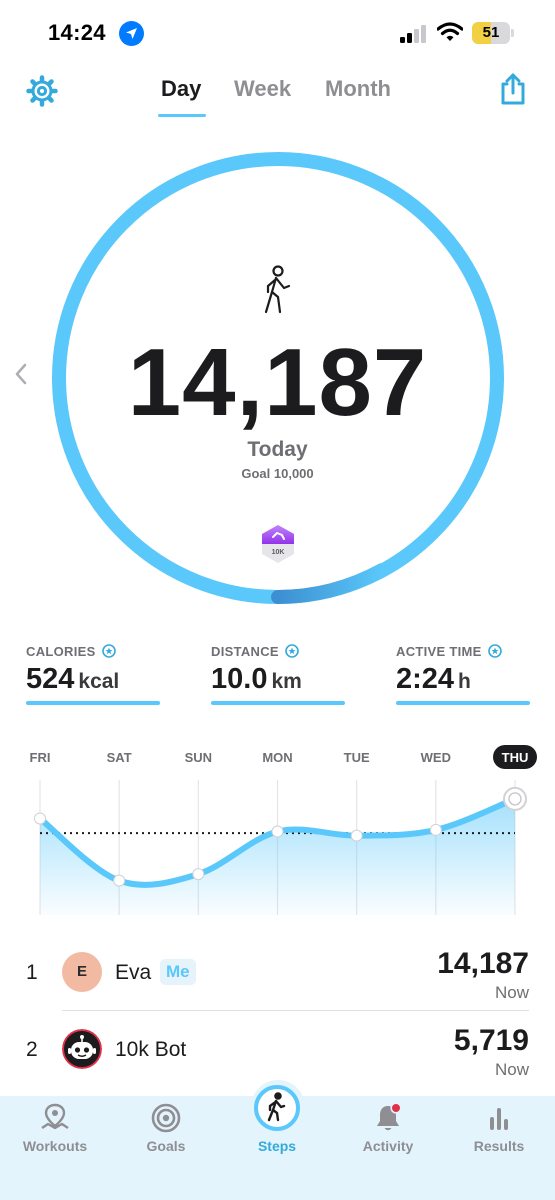 This screenshot has width=555, height=1200. What do you see at coordinates (277, 1049) in the screenshot?
I see `leaderboard-row: 2 10k Bot 5,719 Now` at bounding box center [277, 1049].